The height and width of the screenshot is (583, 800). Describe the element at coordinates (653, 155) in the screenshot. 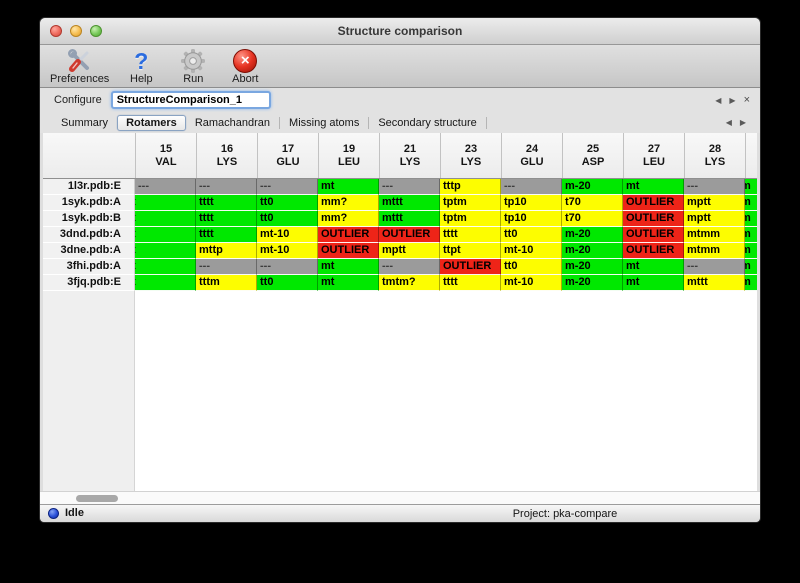

I see `header-cell-27: 27 LEU` at that location.